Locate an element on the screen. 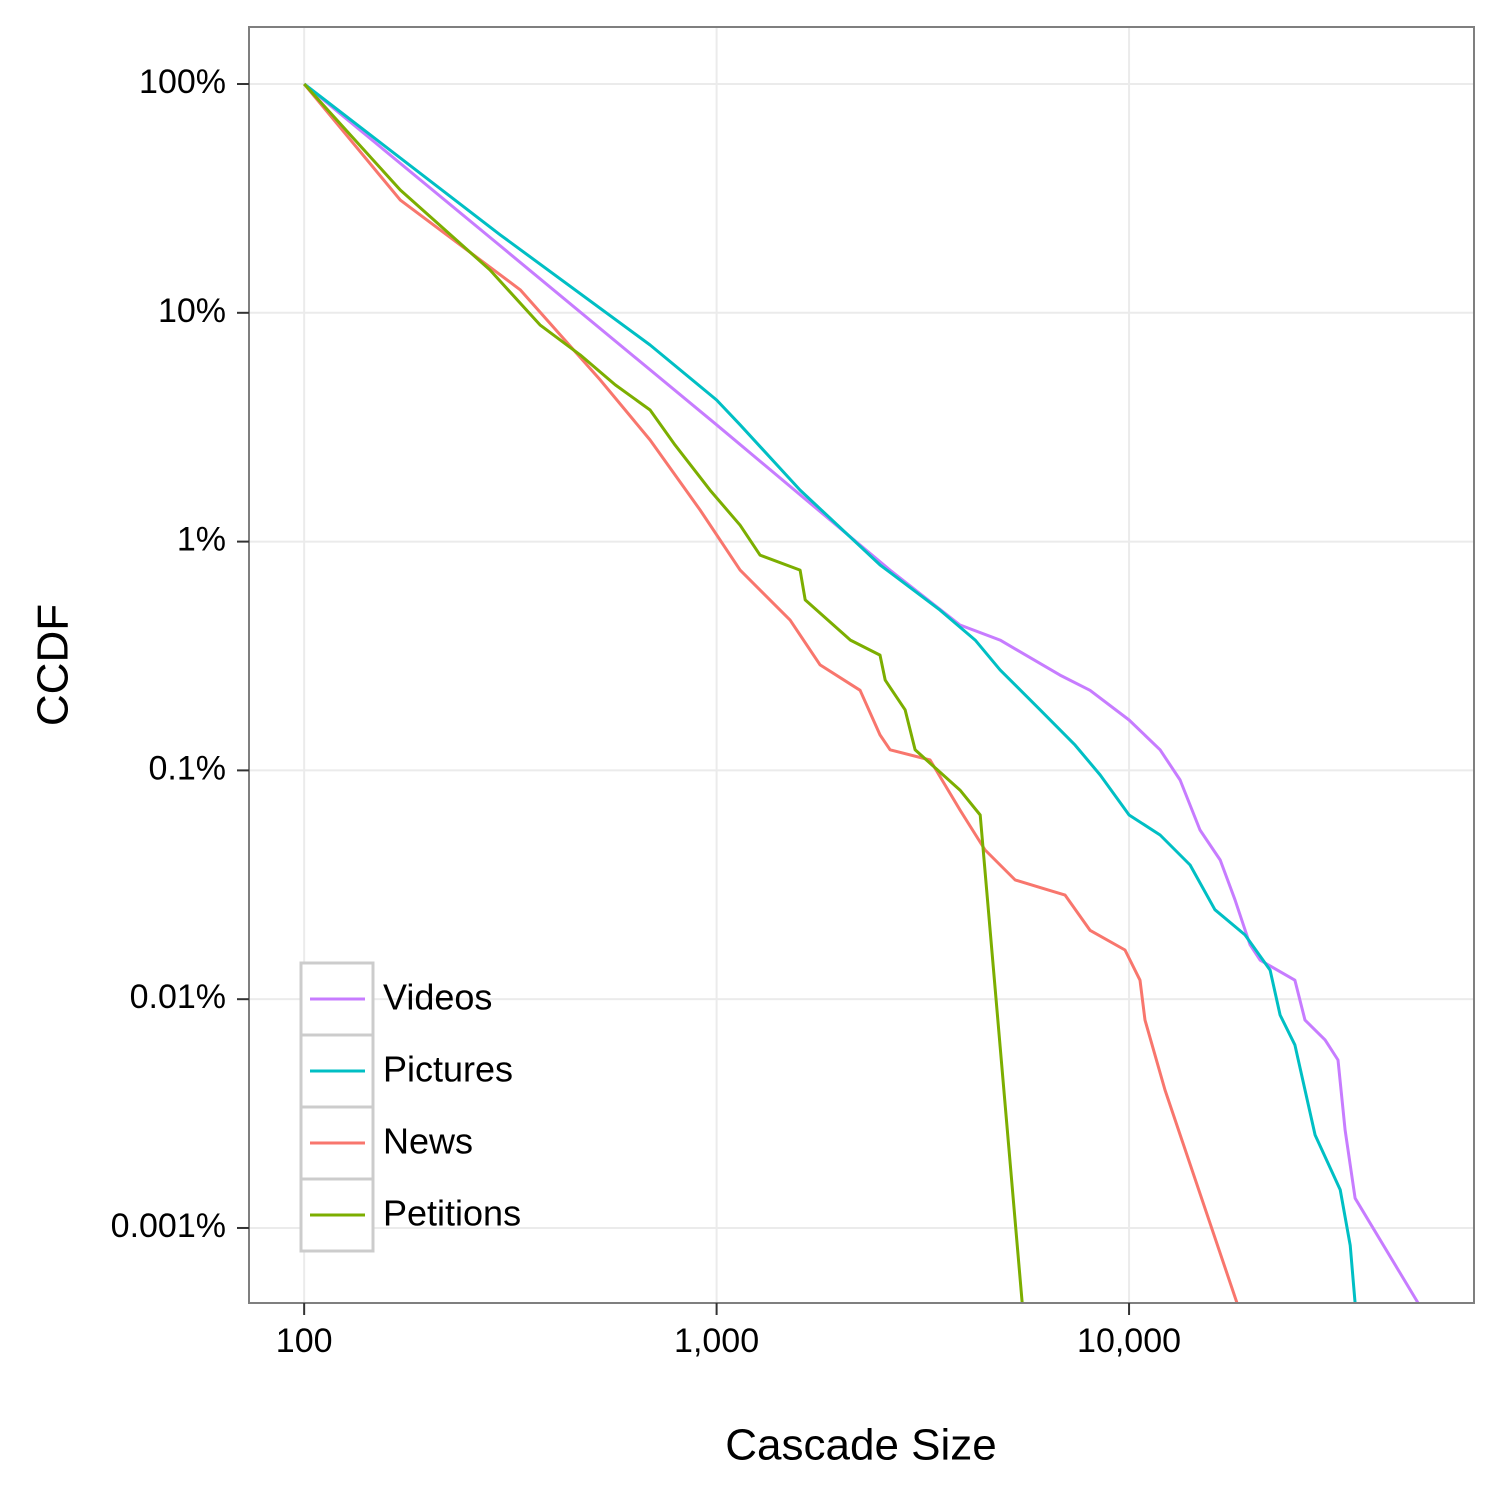 The width and height of the screenshot is (1500, 1500). legend: Videos Pictures News Petitions is located at coordinates (410, 1107).